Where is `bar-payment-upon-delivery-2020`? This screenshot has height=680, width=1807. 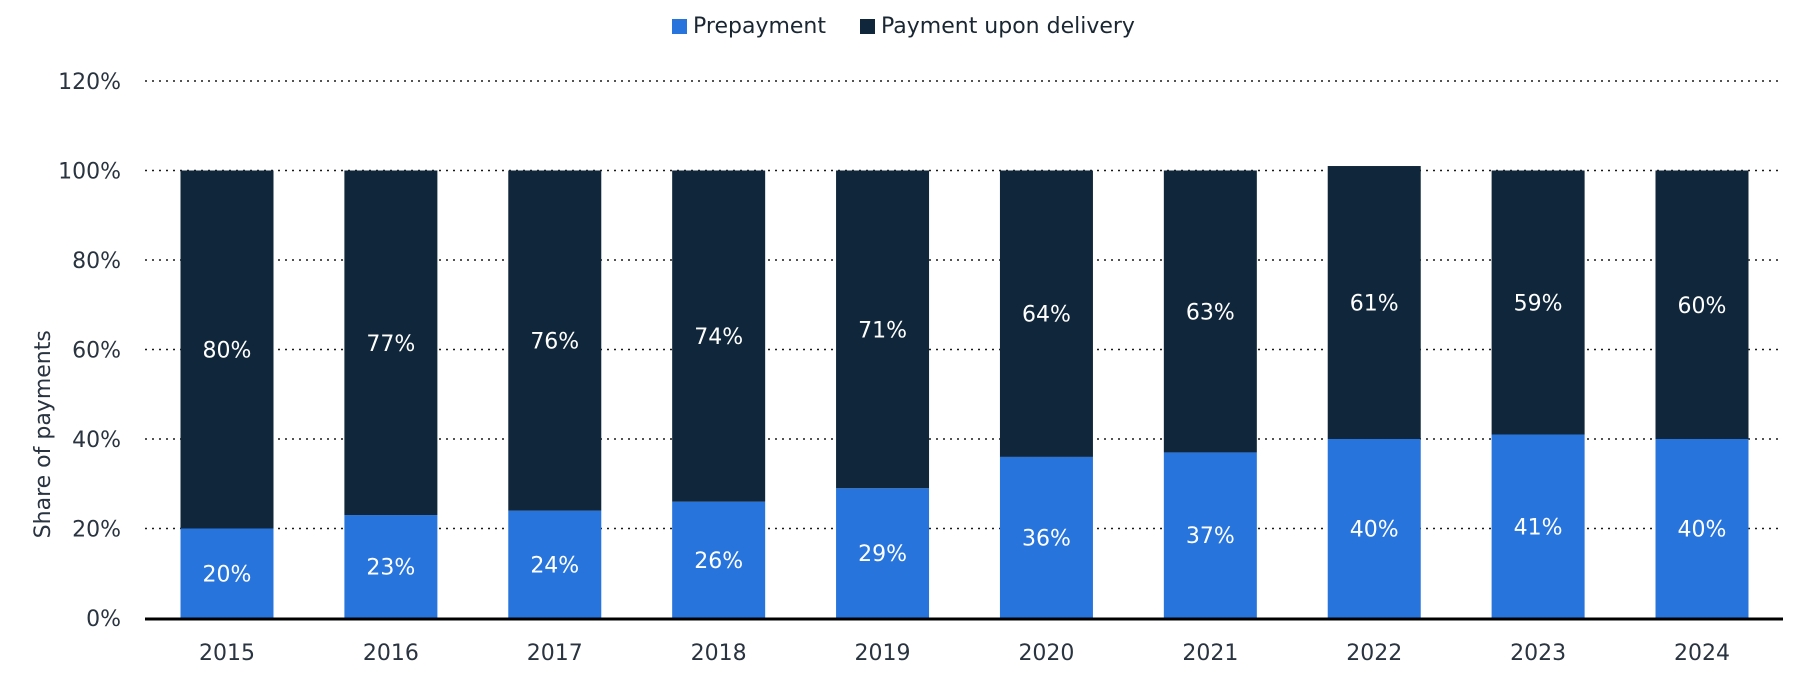 bar-payment-upon-delivery-2020 is located at coordinates (1046, 313).